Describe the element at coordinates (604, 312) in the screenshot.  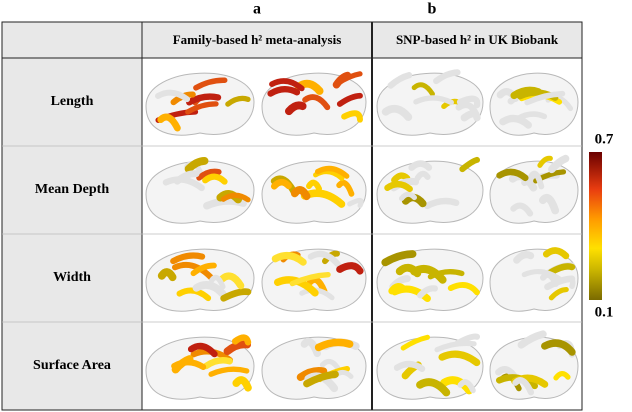
I see `colorbar-min: 0.1` at that location.